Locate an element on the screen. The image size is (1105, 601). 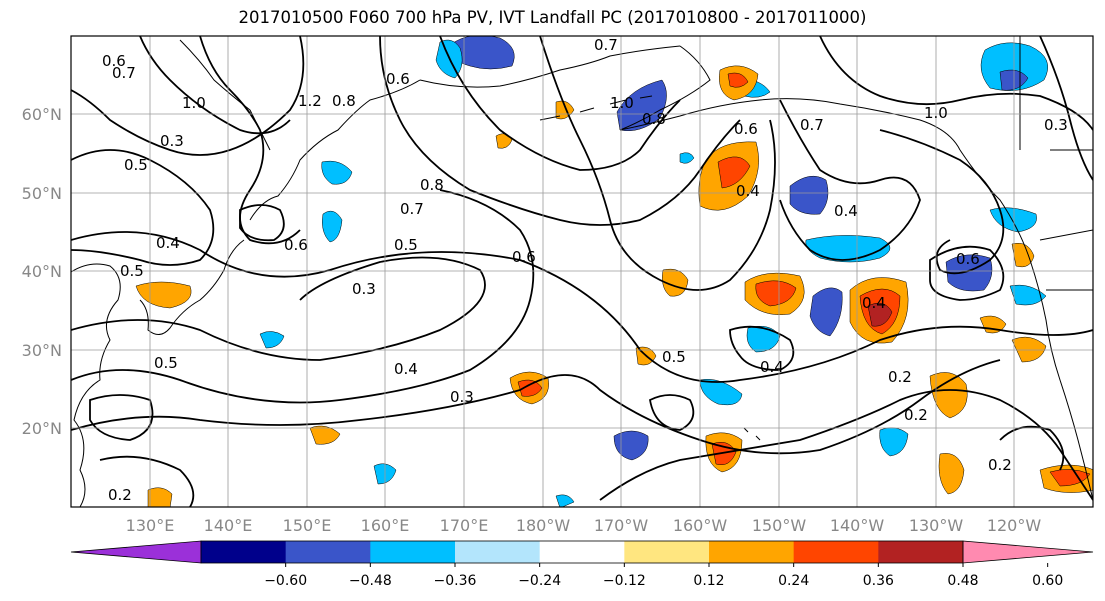
colorbar-tick-label: 0.48 is located at coordinates (962, 581).